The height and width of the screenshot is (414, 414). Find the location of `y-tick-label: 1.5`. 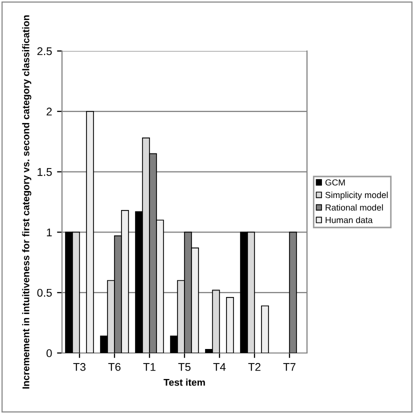

y-tick-label: 1.5 is located at coordinates (45, 172).